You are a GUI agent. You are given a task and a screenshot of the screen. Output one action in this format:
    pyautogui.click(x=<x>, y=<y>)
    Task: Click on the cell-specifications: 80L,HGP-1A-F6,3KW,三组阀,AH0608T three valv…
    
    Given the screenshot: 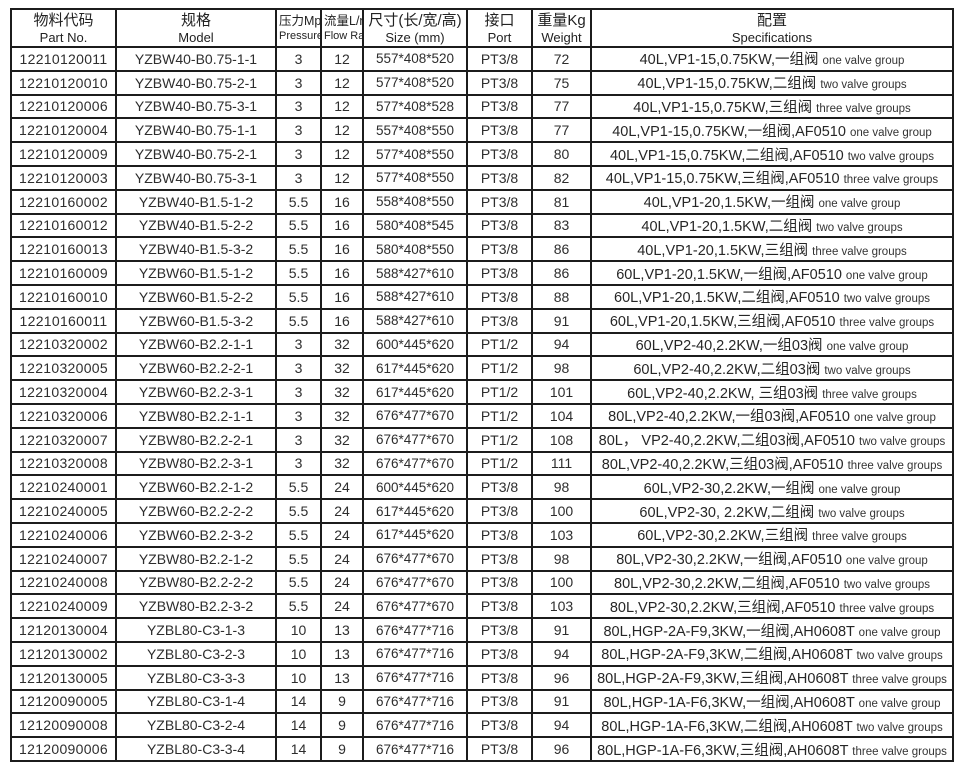 What is the action you would take?
    pyautogui.click(x=772, y=749)
    